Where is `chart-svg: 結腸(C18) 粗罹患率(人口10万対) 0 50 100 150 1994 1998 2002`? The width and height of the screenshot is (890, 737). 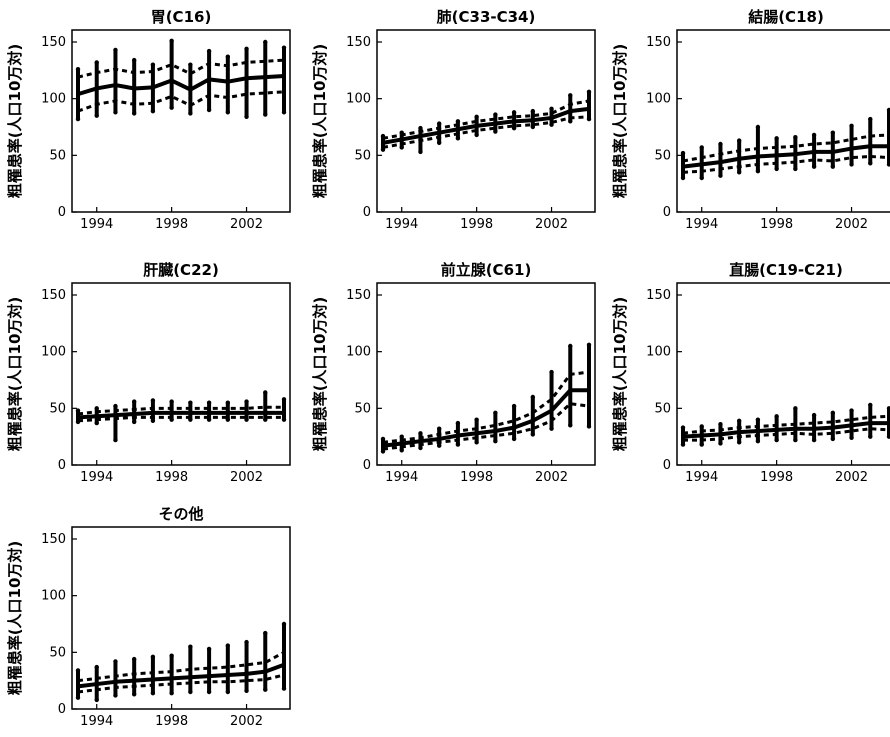 chart-svg: 結腸(C18) 粗罹患率(人口10万対) 0 50 100 150 1994 1998 2002 is located at coordinates (750, 120).